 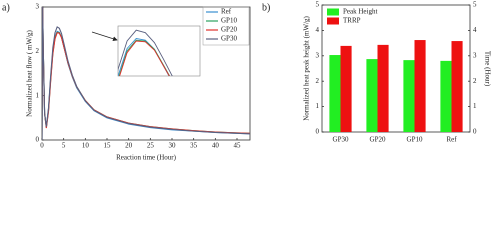 I want to click on legend-label: Peak Height, so click(x=360, y=12).